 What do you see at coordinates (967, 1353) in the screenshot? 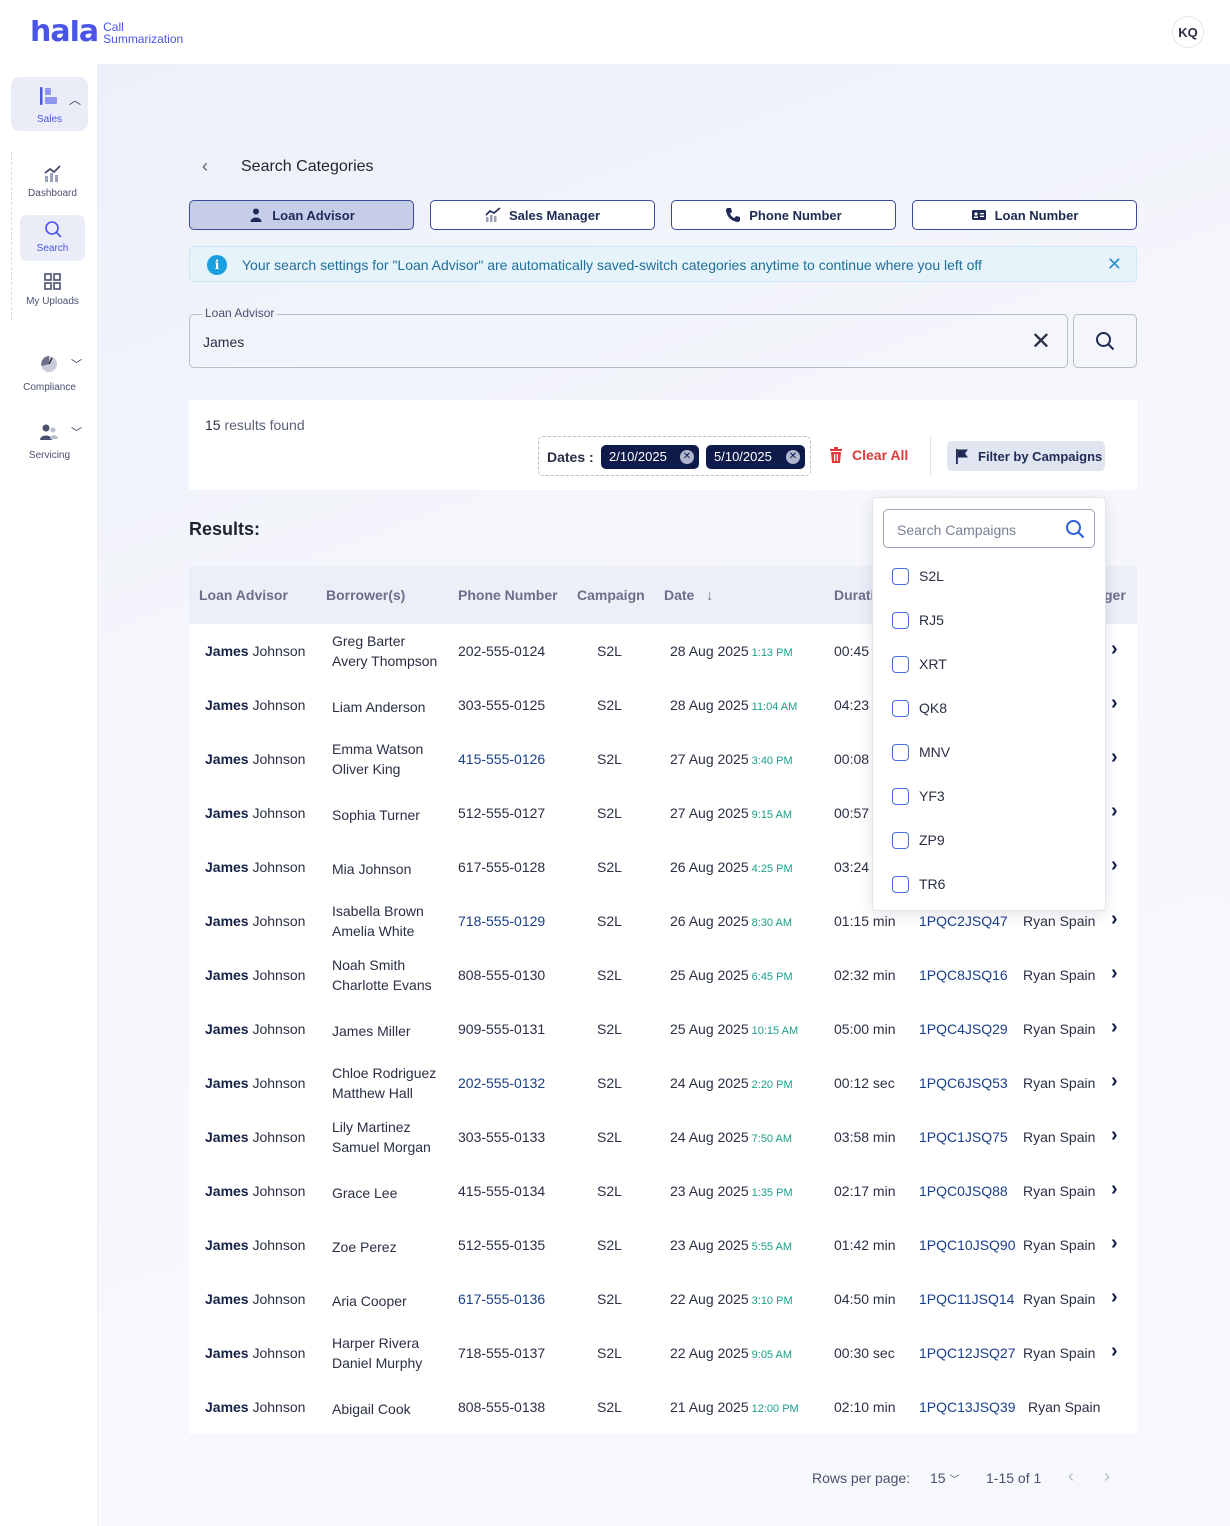
I see `call-id-cell: 1PQC12JSQ27` at bounding box center [967, 1353].